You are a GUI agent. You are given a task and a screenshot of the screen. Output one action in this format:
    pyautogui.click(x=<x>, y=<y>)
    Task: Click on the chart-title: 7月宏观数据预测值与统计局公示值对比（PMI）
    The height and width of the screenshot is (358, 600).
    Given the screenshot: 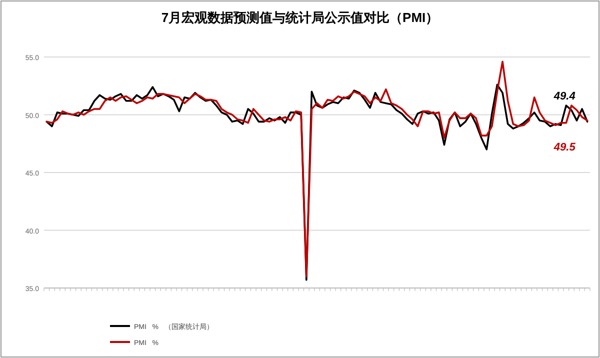 What is the action you would take?
    pyautogui.click(x=300, y=17)
    